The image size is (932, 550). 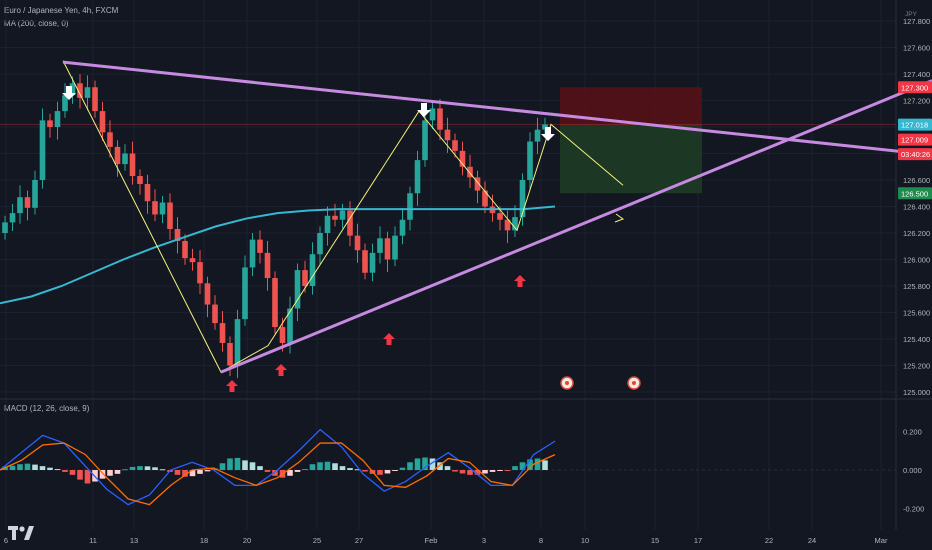 What do you see at coordinates (541, 540) in the screenshot?
I see `time-tick-label: 8` at bounding box center [541, 540].